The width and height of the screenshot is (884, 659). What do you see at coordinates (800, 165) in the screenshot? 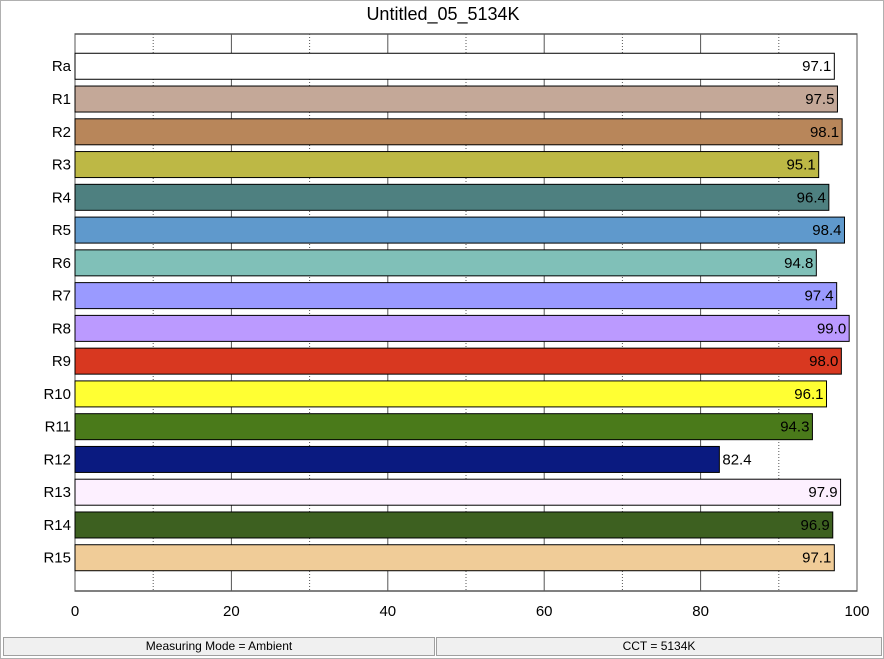
I see `value-label: 95.1` at bounding box center [800, 165].